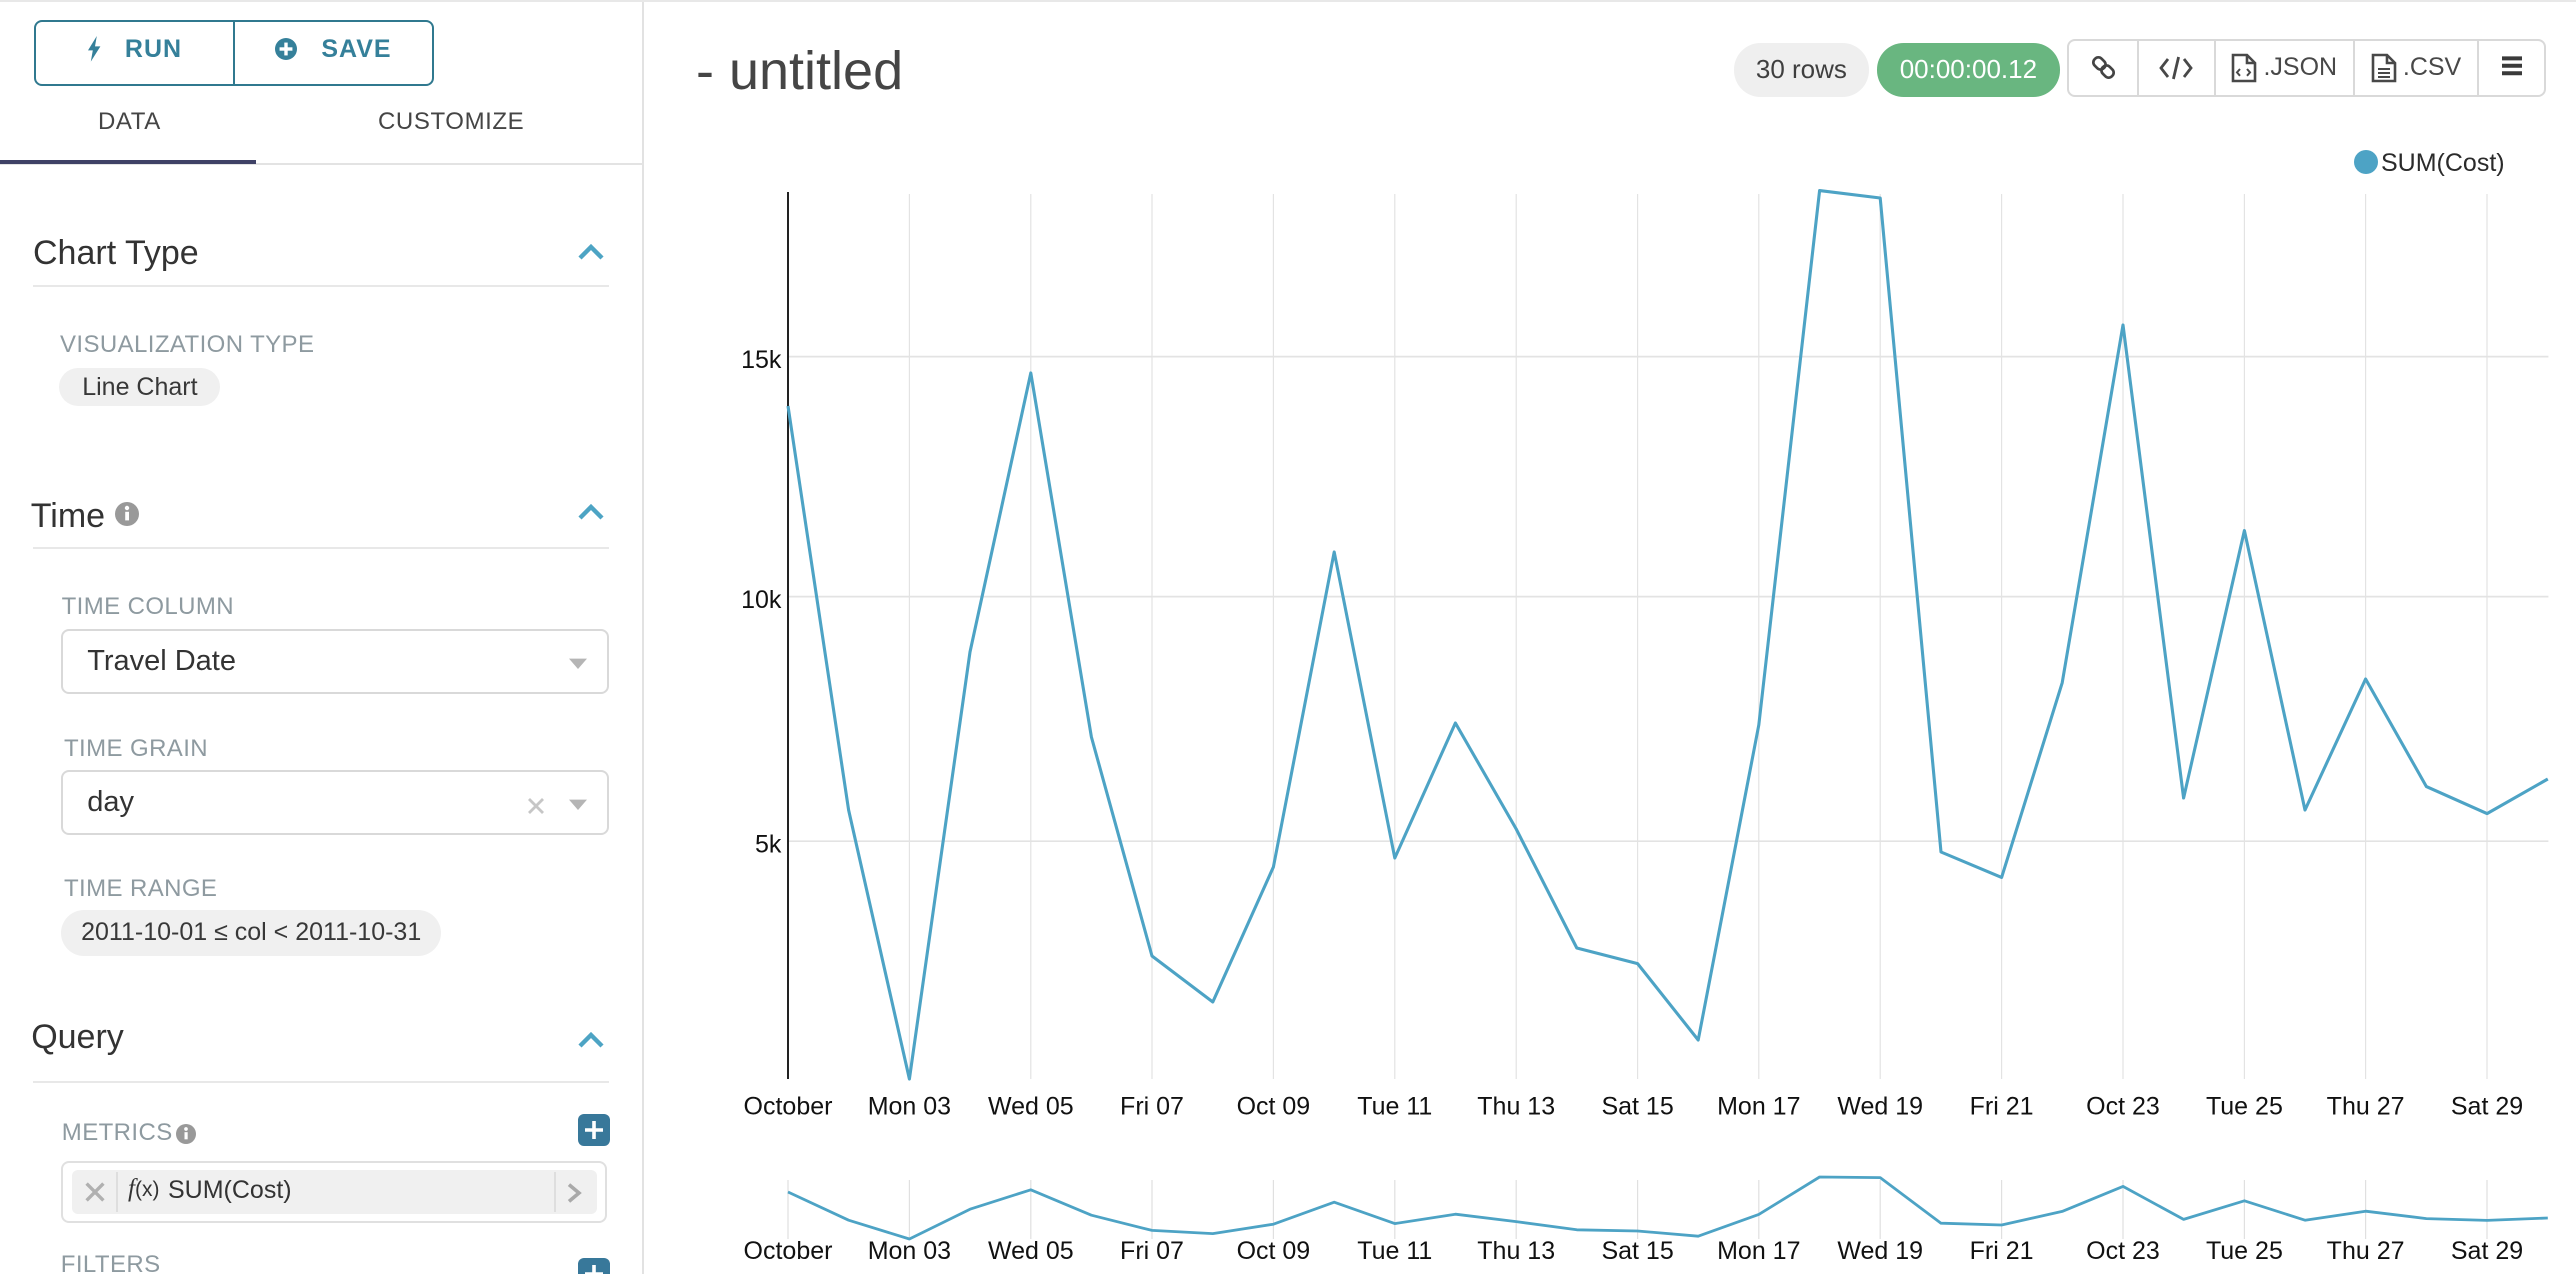 The height and width of the screenshot is (1274, 2576). Describe the element at coordinates (761, 360) in the screenshot. I see `svg-text: 15k` at that location.